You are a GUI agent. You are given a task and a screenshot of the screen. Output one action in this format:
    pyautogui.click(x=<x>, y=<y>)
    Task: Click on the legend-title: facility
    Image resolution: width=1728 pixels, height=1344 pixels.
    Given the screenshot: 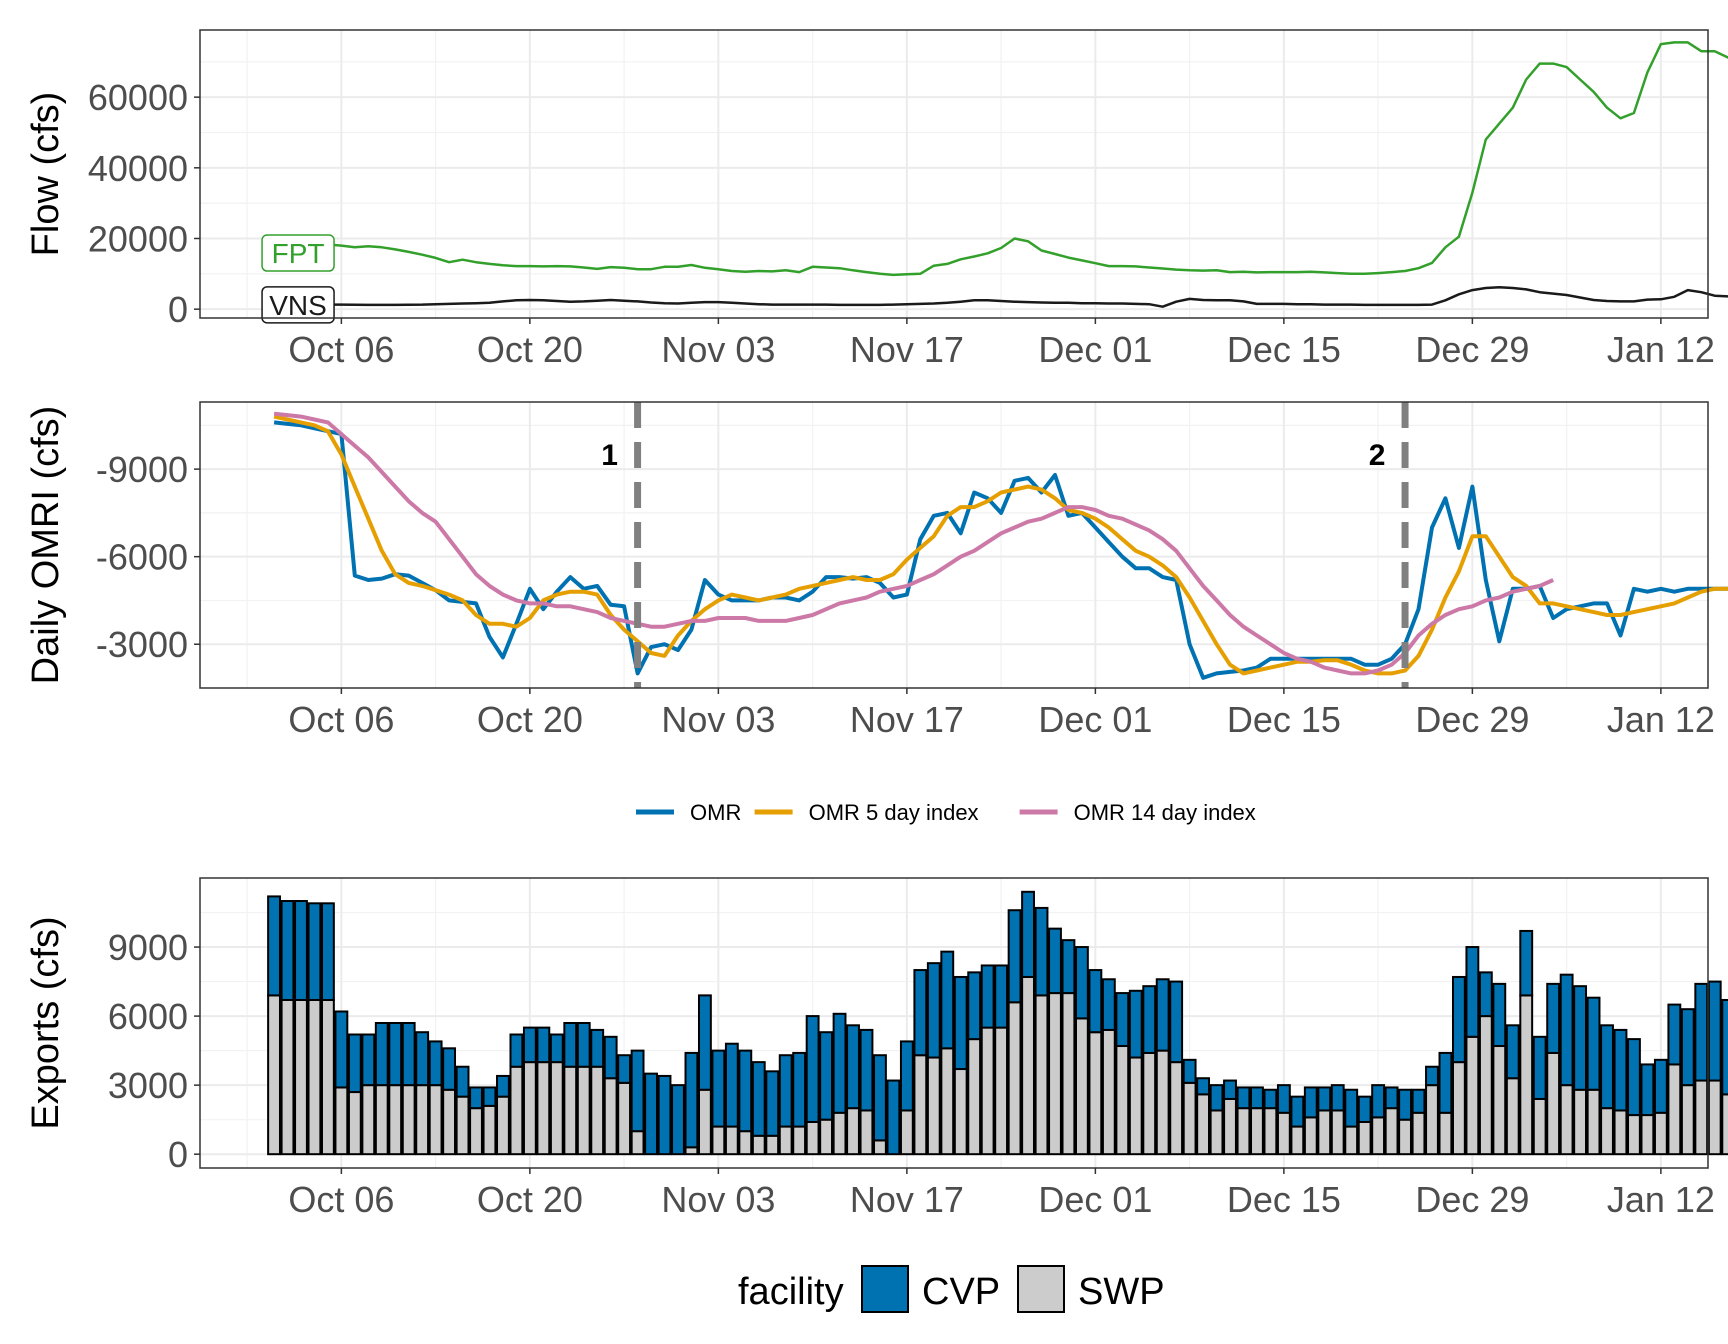 What is the action you would take?
    pyautogui.click(x=791, y=1292)
    